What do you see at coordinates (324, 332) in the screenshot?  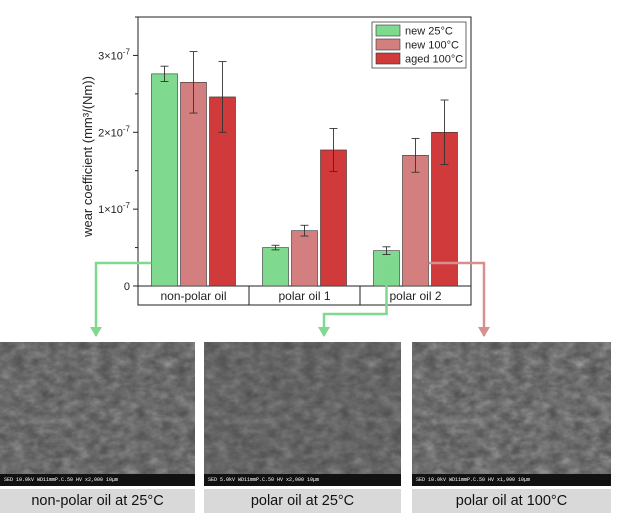 I see `arrow-polar-25-head` at bounding box center [324, 332].